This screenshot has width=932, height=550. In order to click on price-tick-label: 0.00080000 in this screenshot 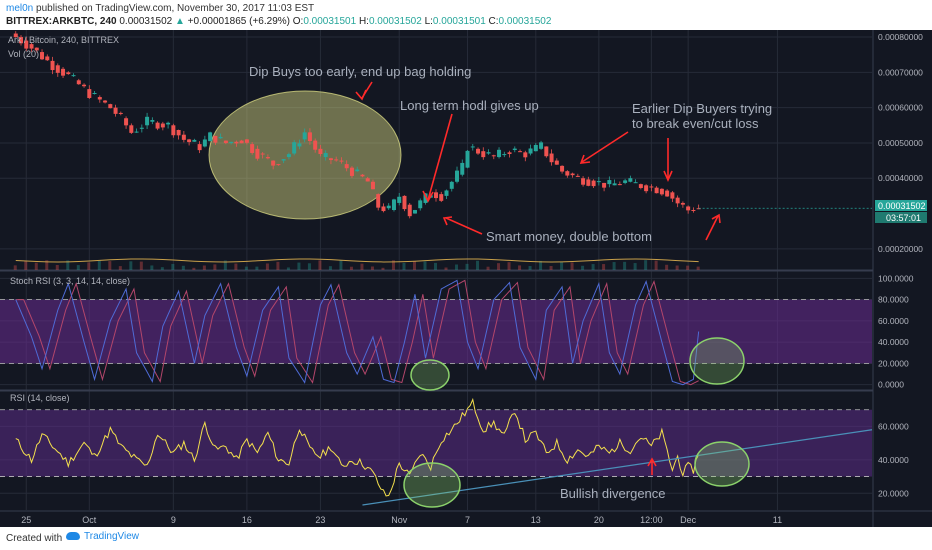, I will do `click(900, 37)`.